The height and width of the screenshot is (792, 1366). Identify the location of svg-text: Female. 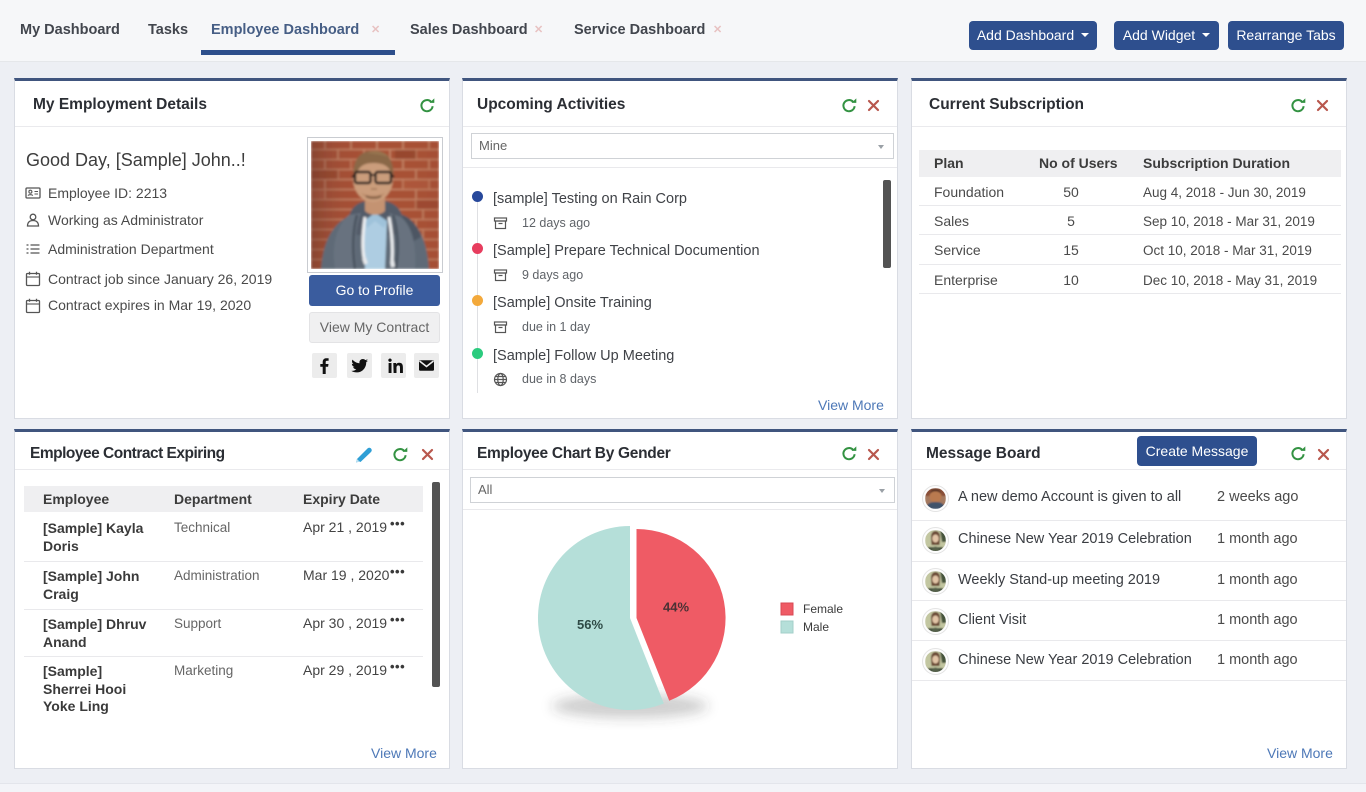
(823, 609).